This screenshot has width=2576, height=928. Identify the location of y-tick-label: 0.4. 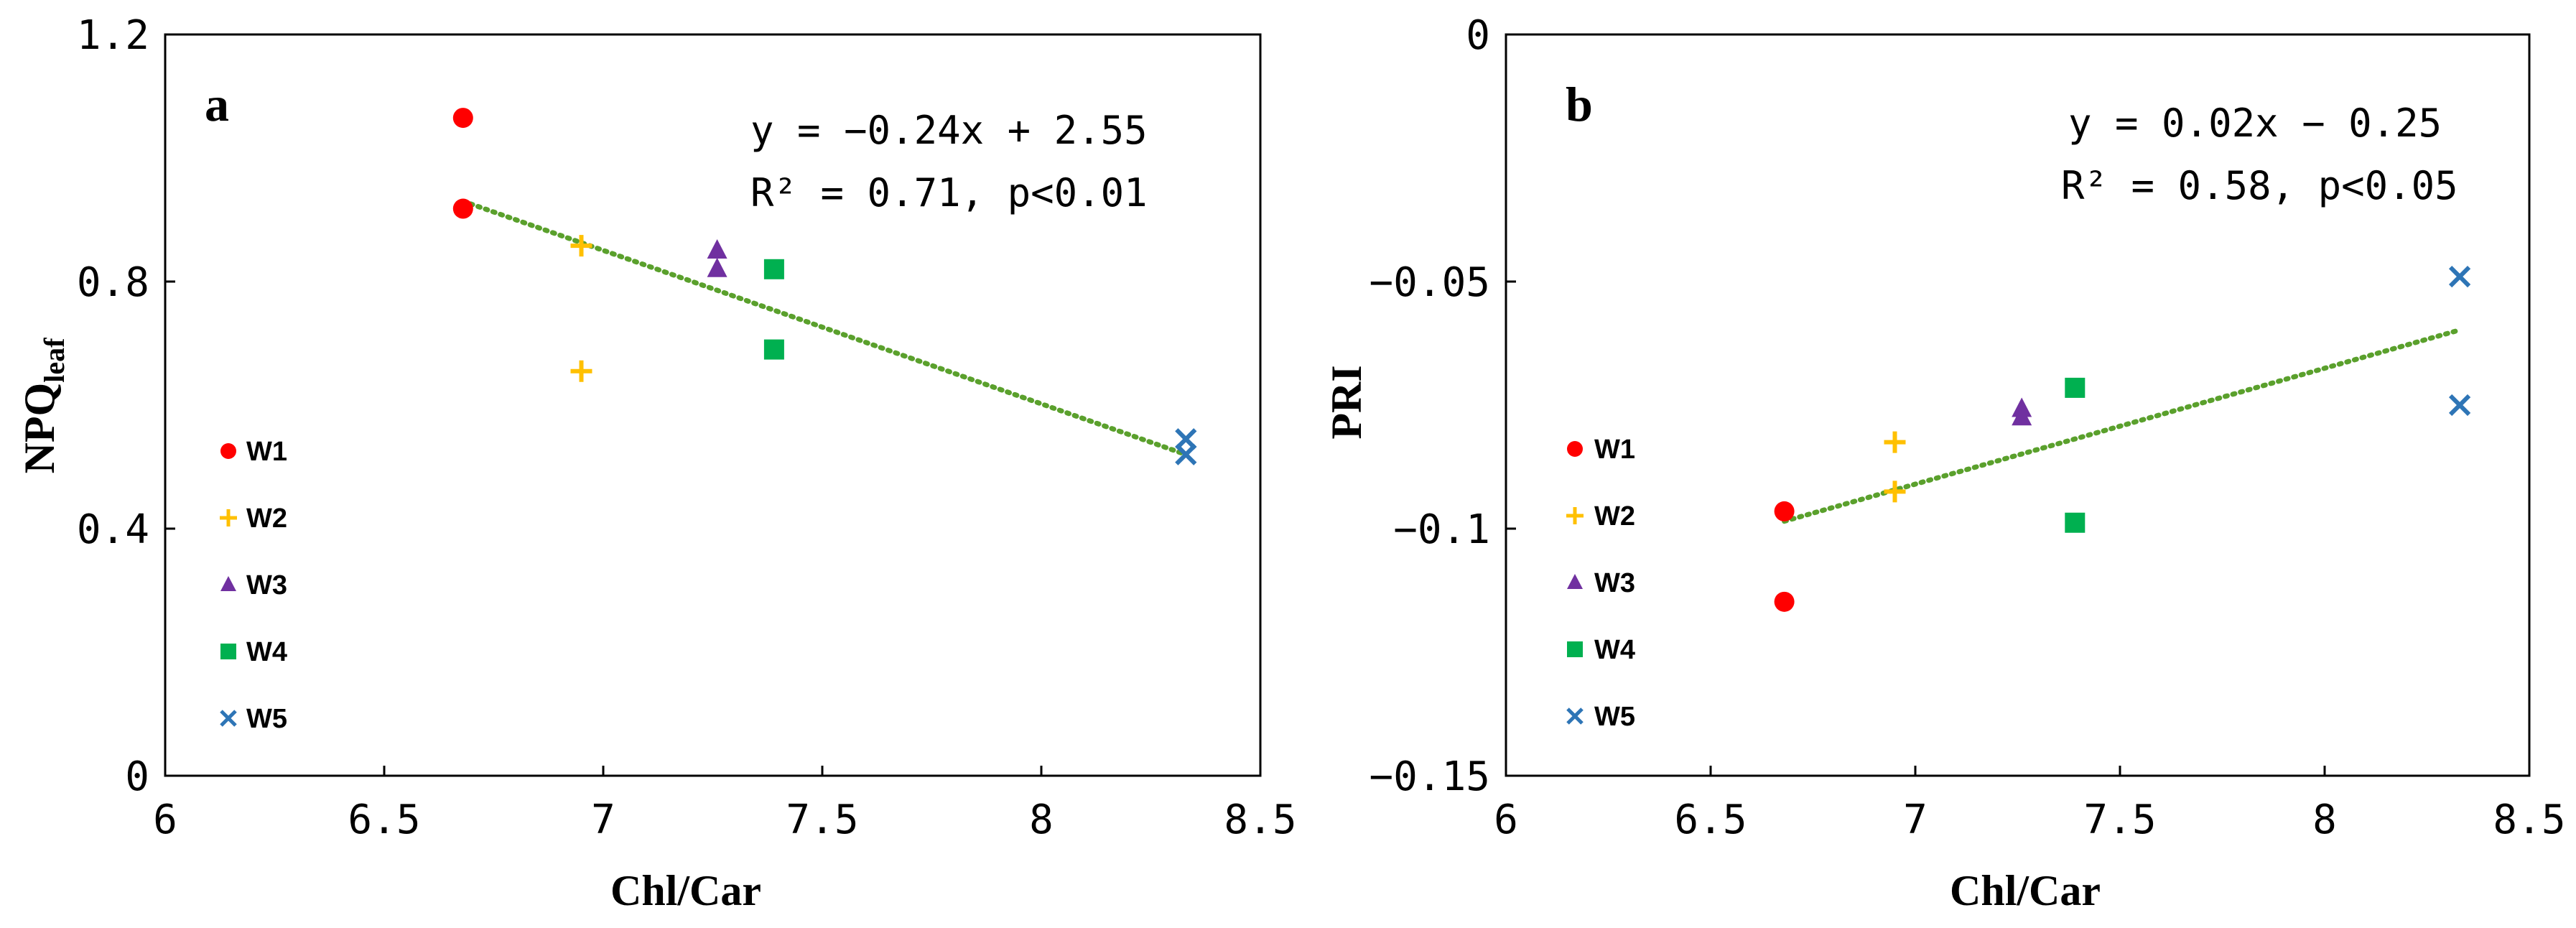
(113, 529).